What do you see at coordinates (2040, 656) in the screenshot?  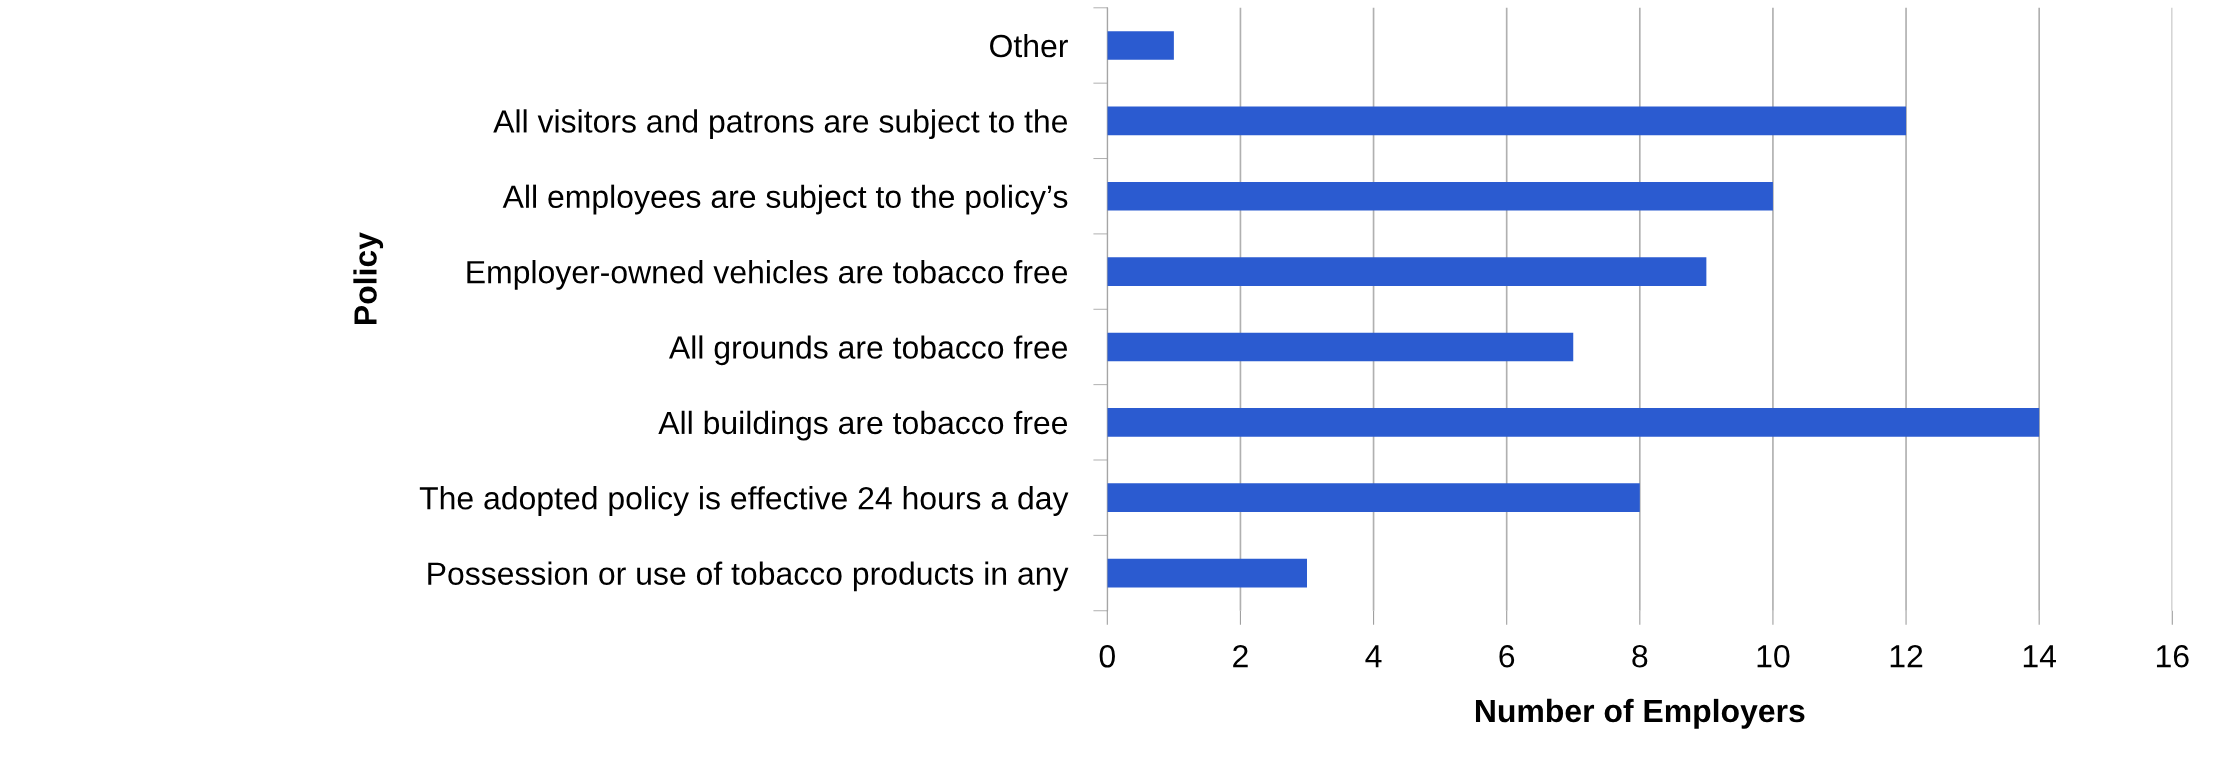 I see `x-tick-label: 14` at bounding box center [2040, 656].